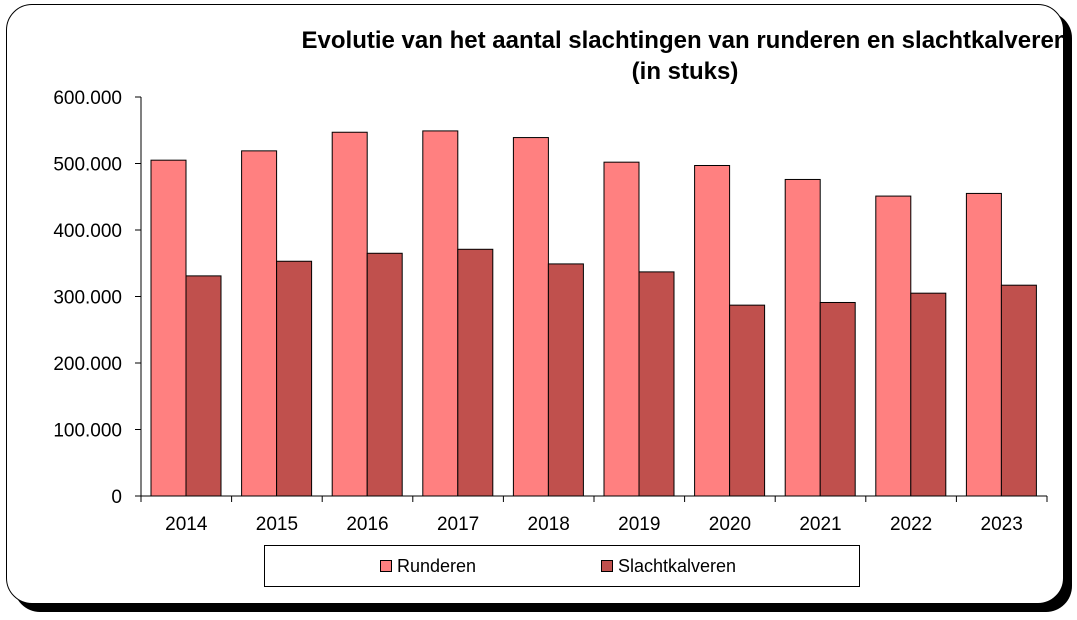 The height and width of the screenshot is (620, 1077). Describe the element at coordinates (1002, 524) in the screenshot. I see `x-tick-label: 2023` at that location.